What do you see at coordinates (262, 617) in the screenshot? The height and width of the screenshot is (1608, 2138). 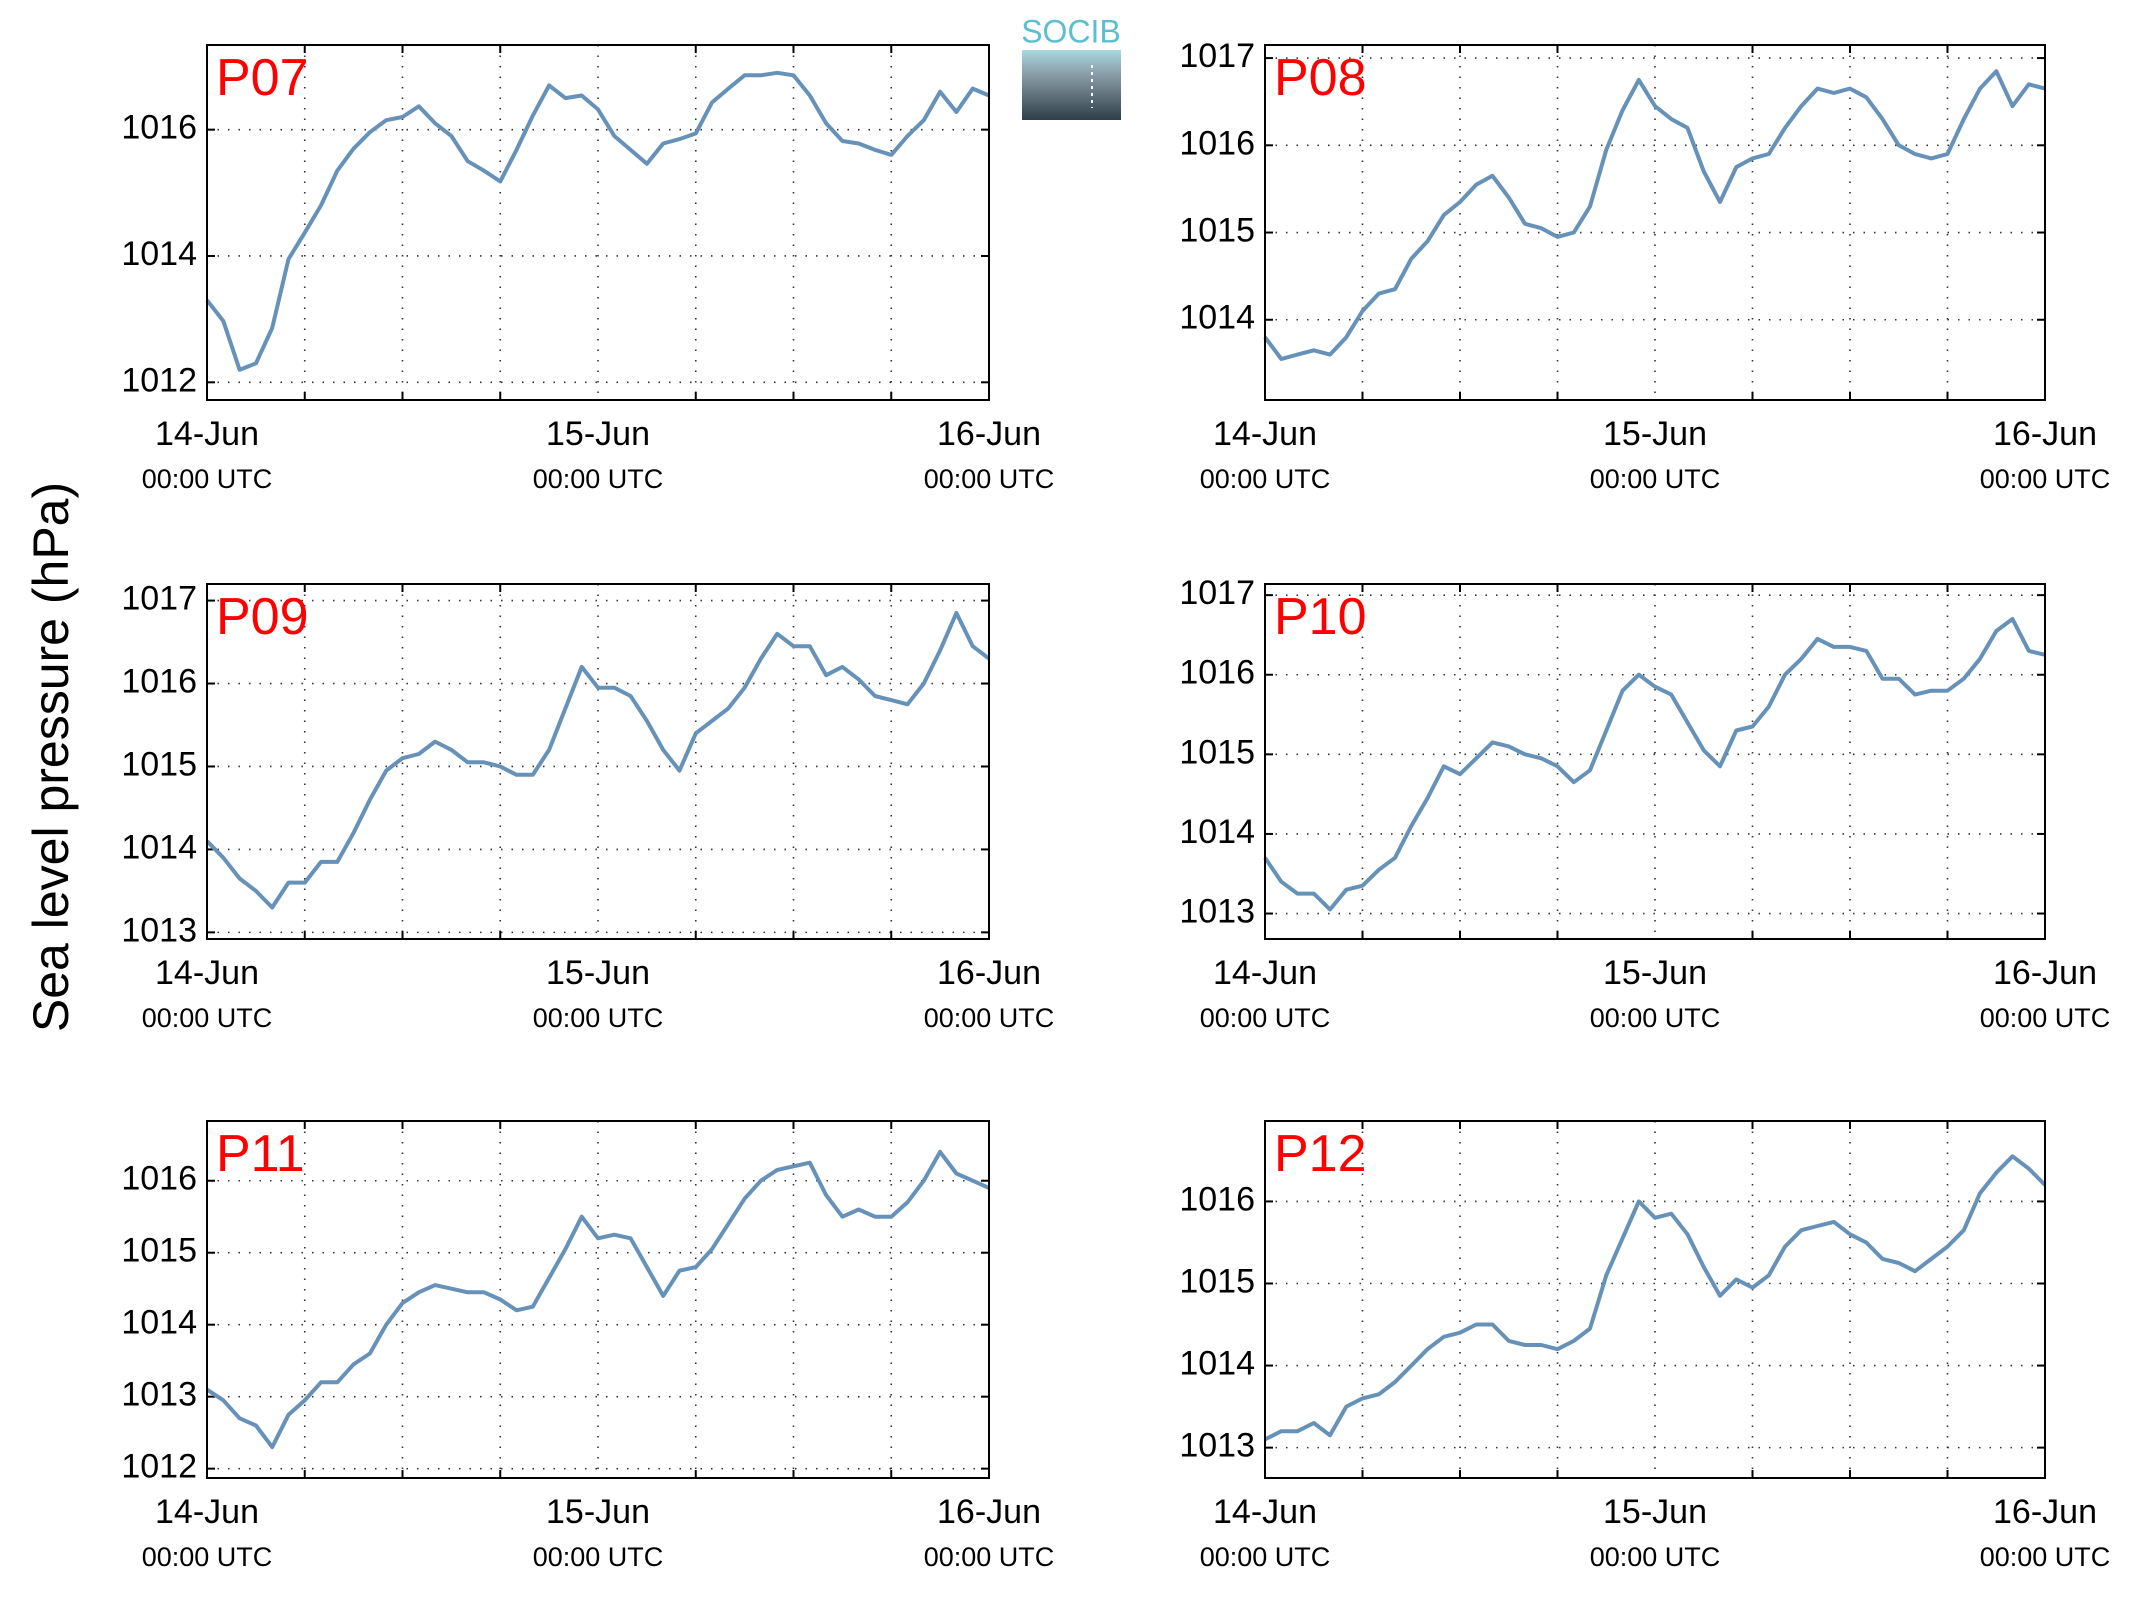 I see `panel-title: P09` at bounding box center [262, 617].